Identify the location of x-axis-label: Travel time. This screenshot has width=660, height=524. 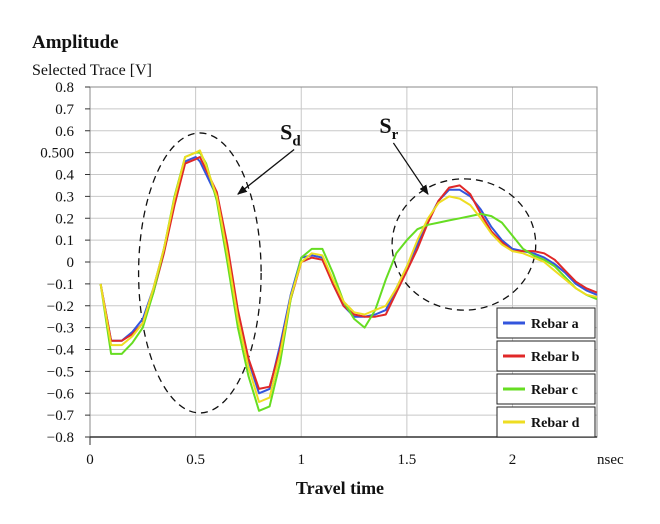
(340, 488).